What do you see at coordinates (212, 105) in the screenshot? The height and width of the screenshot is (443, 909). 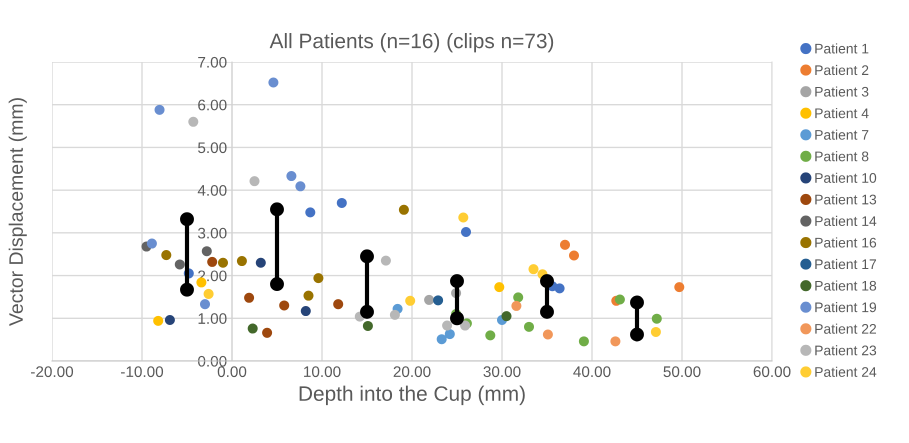 I see `y-tick-label: 6.00` at bounding box center [212, 105].